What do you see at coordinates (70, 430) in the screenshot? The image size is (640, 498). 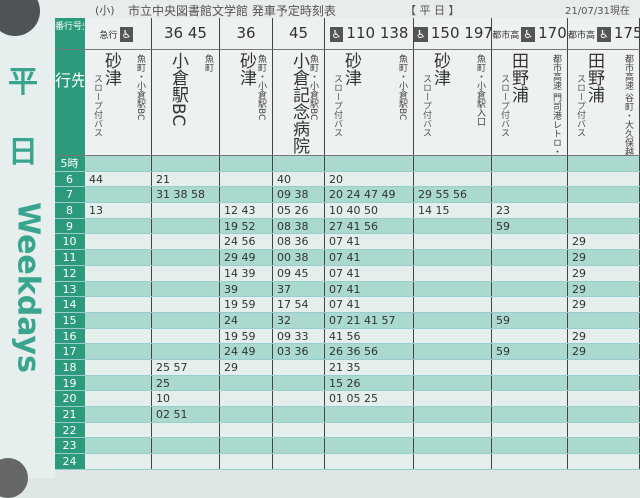 I see `hour-label: 22` at bounding box center [70, 430].